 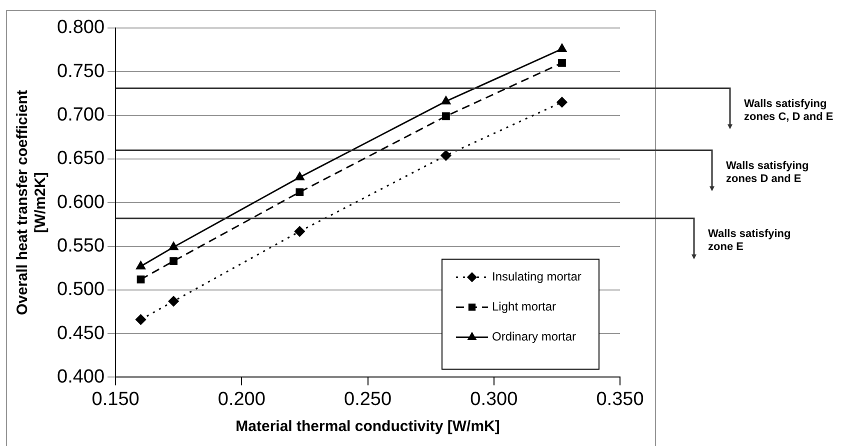 I want to click on y-tick-label: 0.700, so click(x=81, y=115).